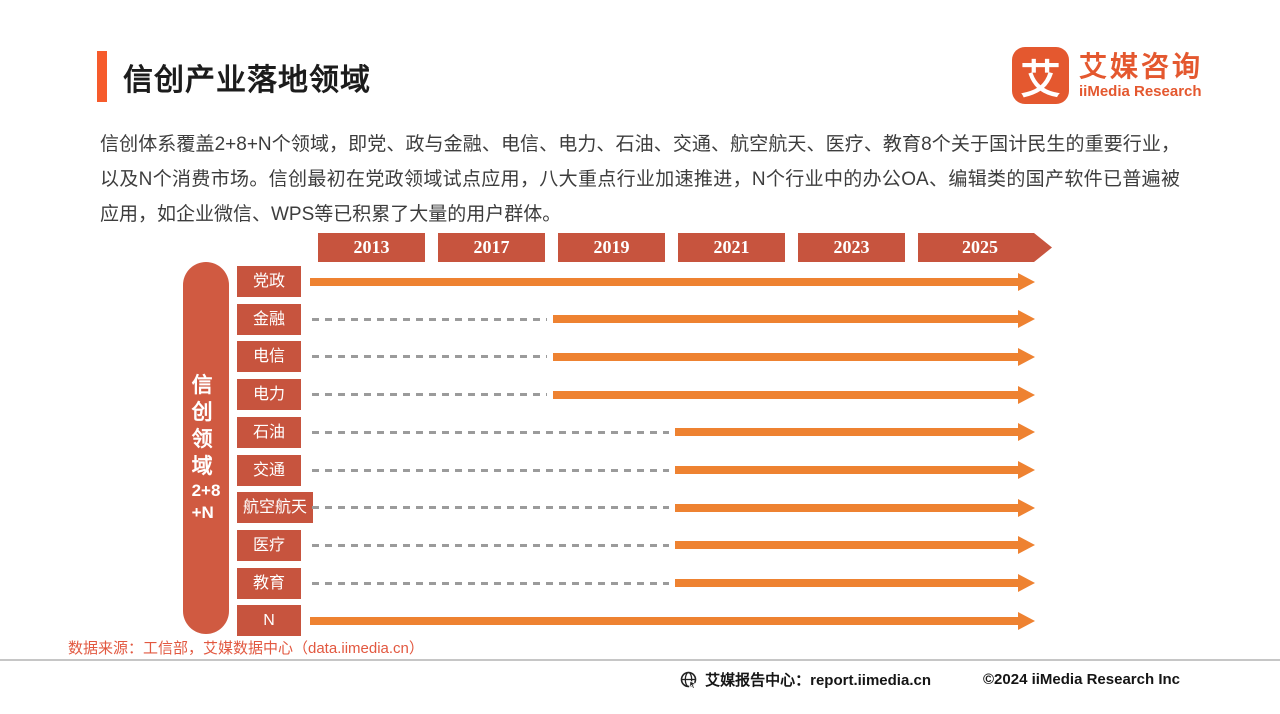  Describe the element at coordinates (1140, 91) in the screenshot. I see `logo-name-en: iiMedia Research` at that location.